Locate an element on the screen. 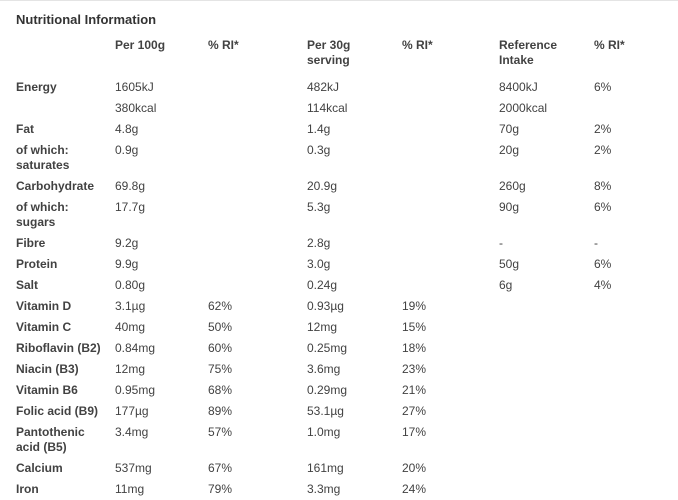 The image size is (678, 500). per-100g-value: 0.80g is located at coordinates (130, 285).